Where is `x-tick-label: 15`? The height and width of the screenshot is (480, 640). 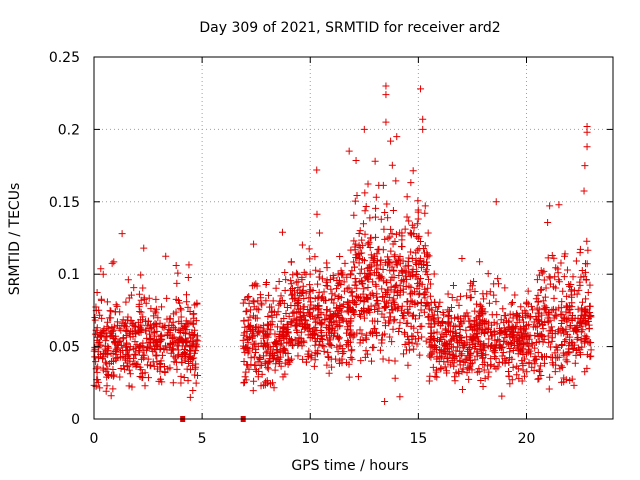 x-tick-label: 15 is located at coordinates (418, 439).